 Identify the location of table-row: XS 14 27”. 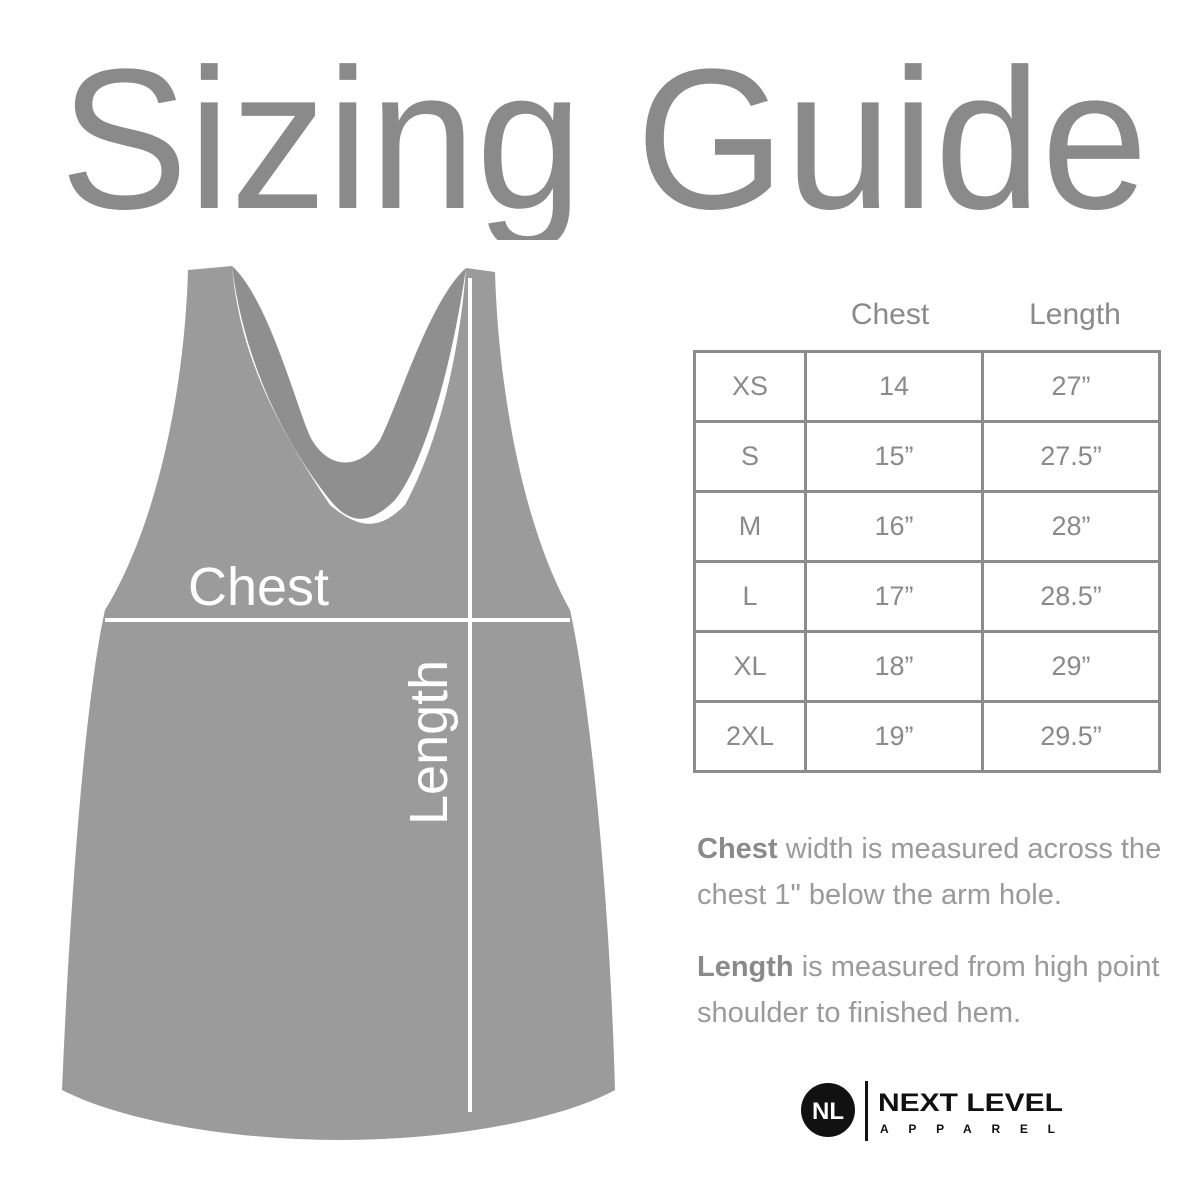
(927, 386).